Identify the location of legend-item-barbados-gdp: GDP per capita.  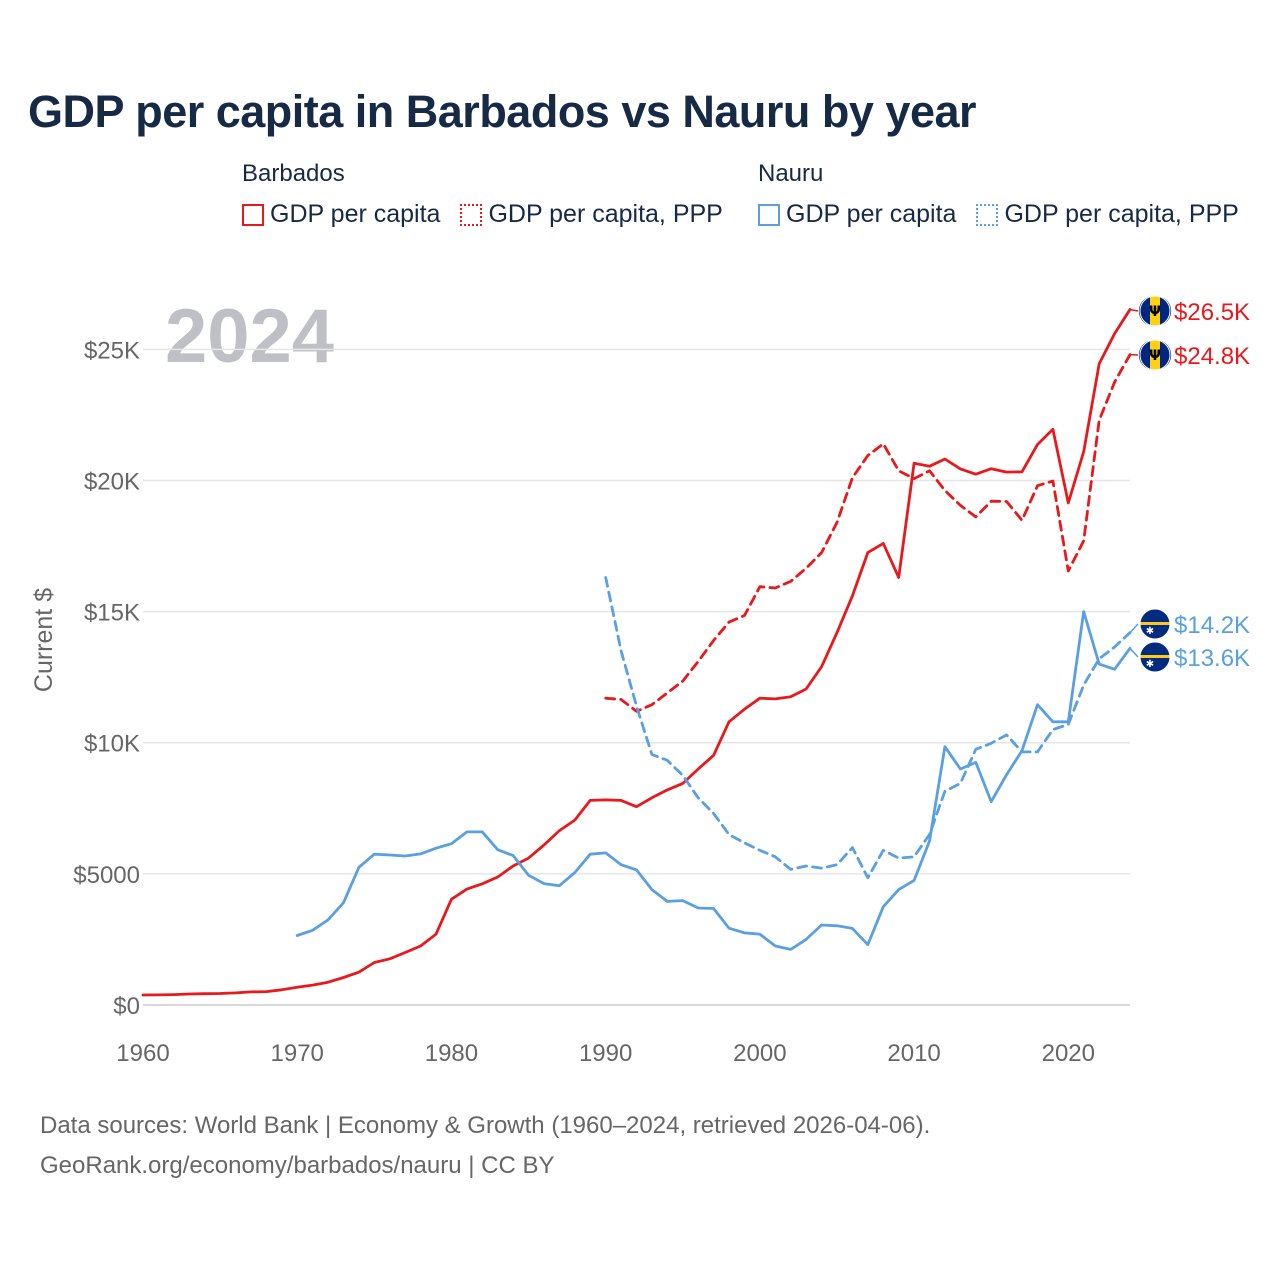
(341, 214).